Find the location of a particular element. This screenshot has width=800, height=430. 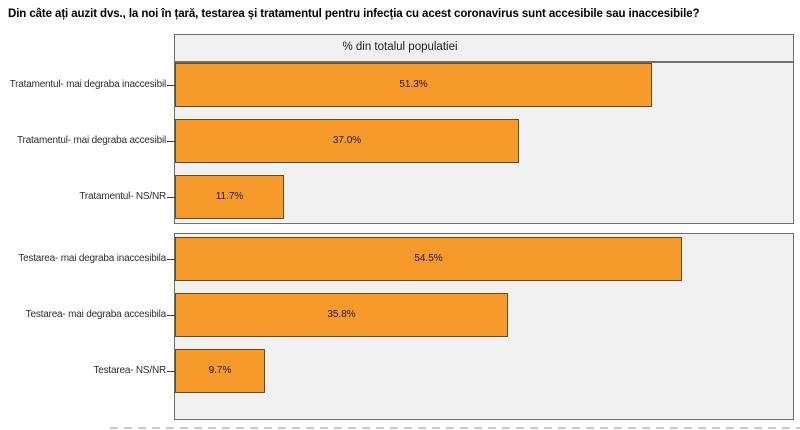

bar-value-label: 54.5% is located at coordinates (428, 258).